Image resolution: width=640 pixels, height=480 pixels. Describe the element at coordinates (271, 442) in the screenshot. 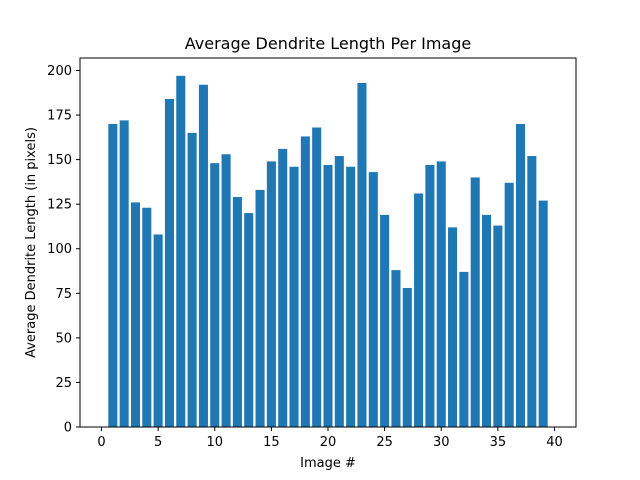

I see `x-tick-label: 15` at that location.